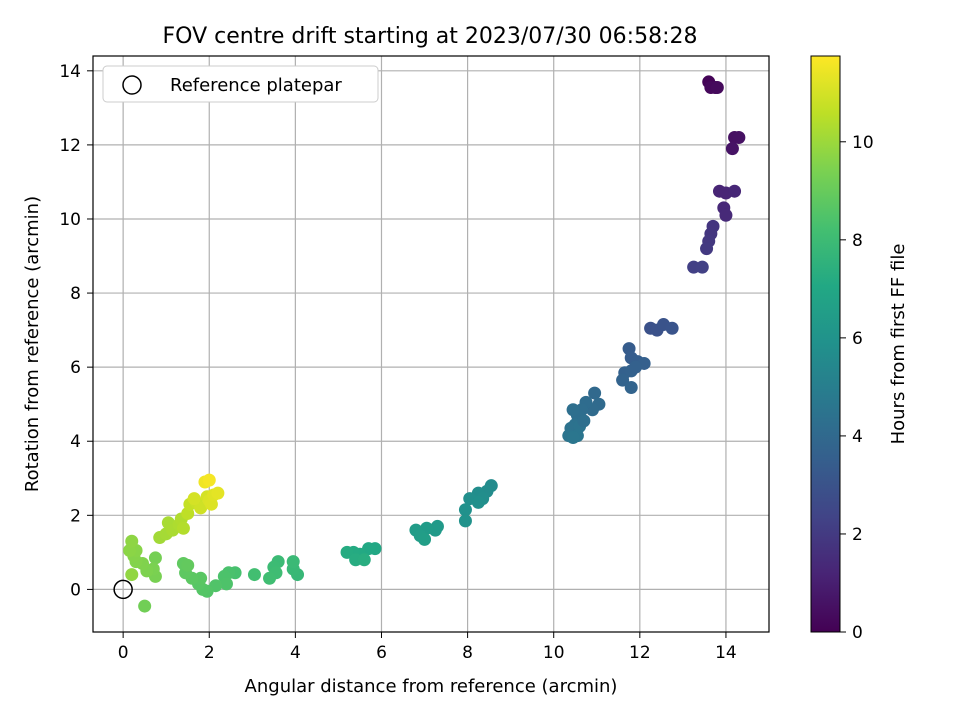 This screenshot has width=960, height=720. Describe the element at coordinates (857, 437) in the screenshot. I see `colorbar-tick-label: 4` at that location.